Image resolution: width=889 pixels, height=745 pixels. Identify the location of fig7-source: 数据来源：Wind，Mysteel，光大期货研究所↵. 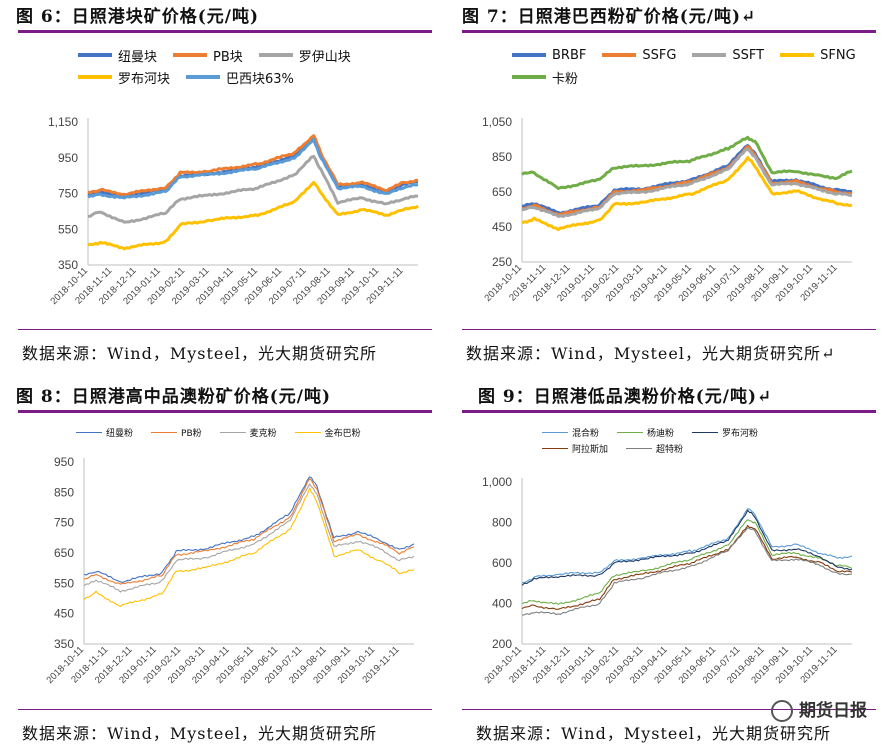
(651, 353).